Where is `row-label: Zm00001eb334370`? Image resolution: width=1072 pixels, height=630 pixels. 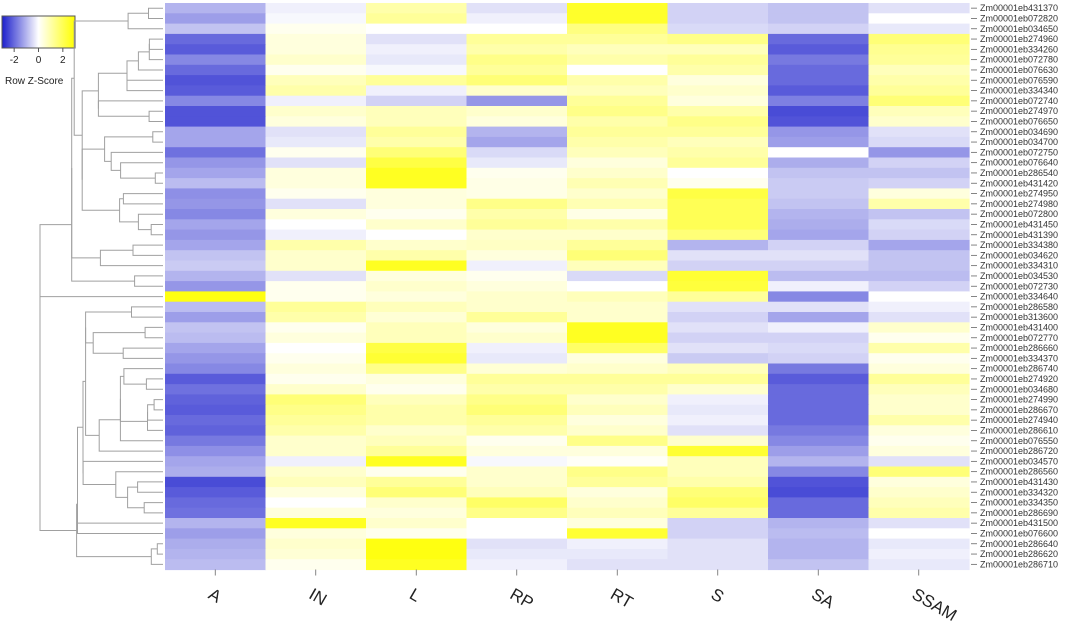
row-label: Zm00001eb334370 is located at coordinates (1019, 358).